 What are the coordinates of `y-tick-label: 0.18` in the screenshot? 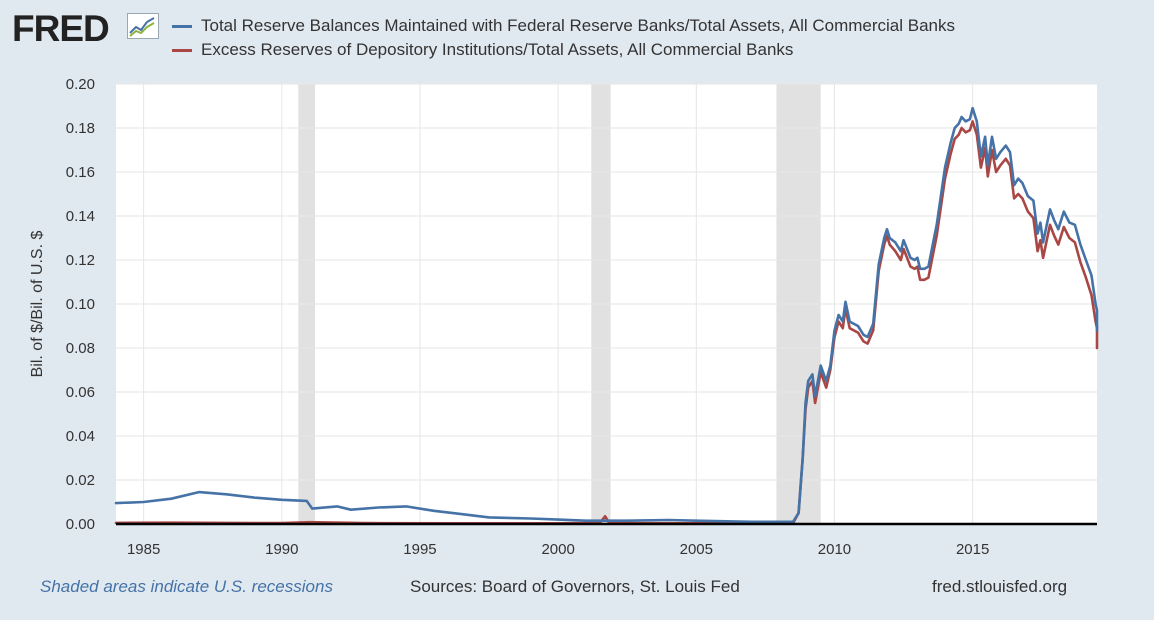 It's located at (80, 128).